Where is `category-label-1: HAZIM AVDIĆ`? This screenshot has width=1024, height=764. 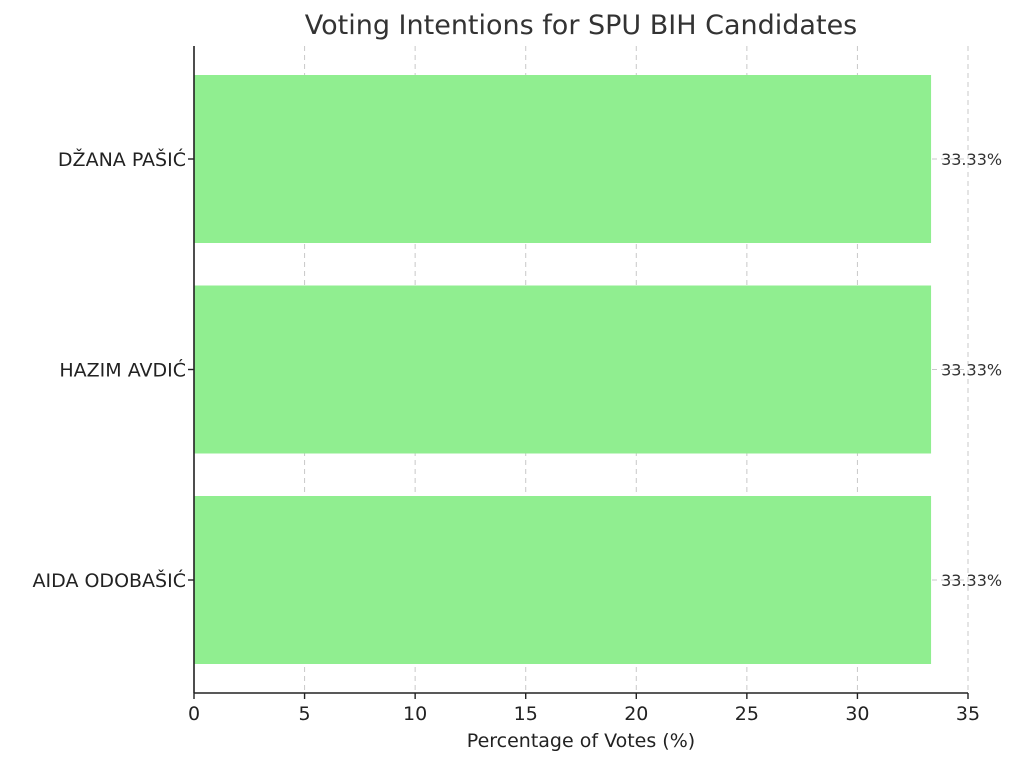
category-label-1: HAZIM AVDIĆ is located at coordinates (122, 370).